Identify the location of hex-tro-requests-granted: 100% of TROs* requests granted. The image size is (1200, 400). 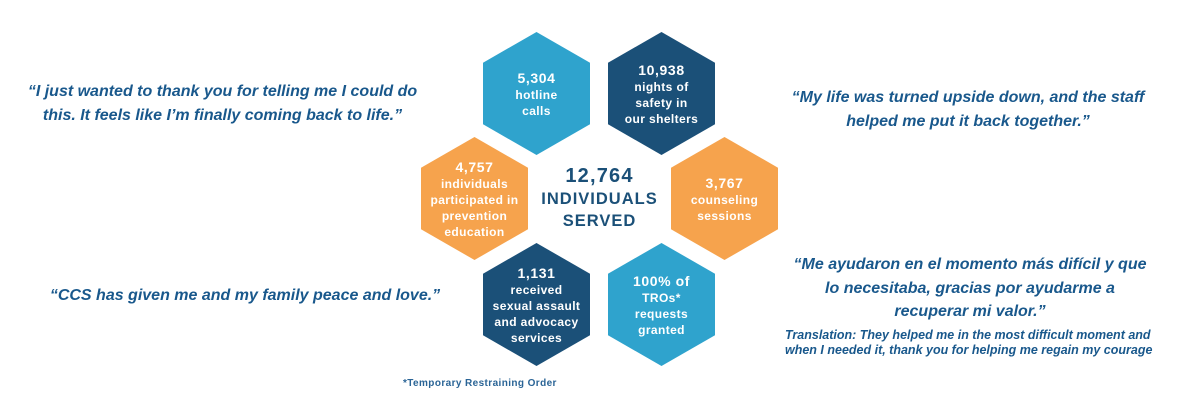
(661, 304).